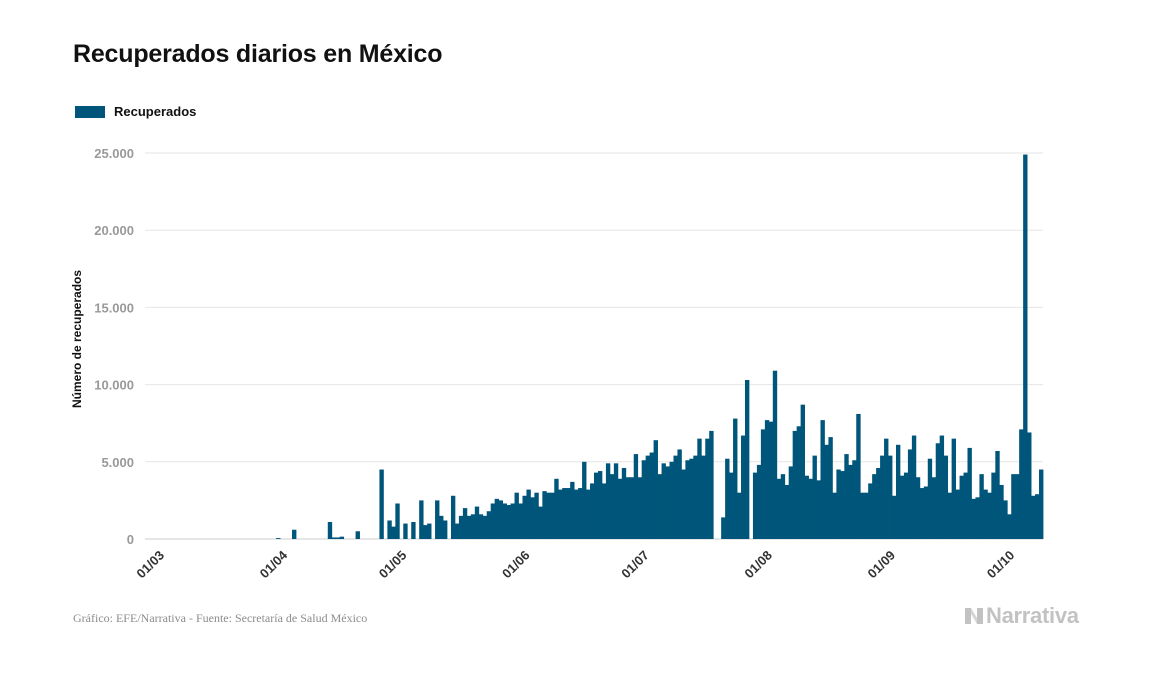  What do you see at coordinates (1032, 615) in the screenshot?
I see `brand-name: Narrativa` at bounding box center [1032, 615].